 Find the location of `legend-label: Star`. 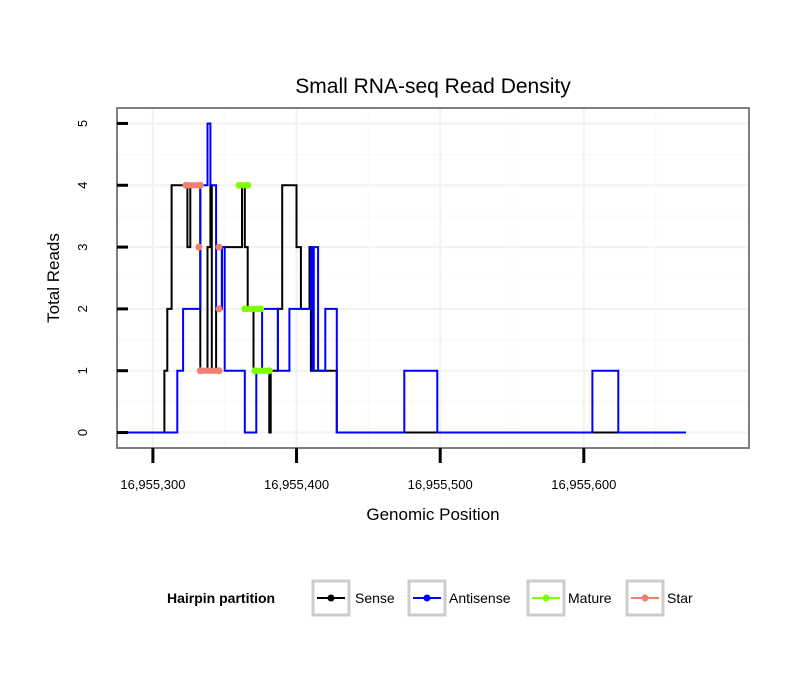

legend-label: Star is located at coordinates (680, 598).